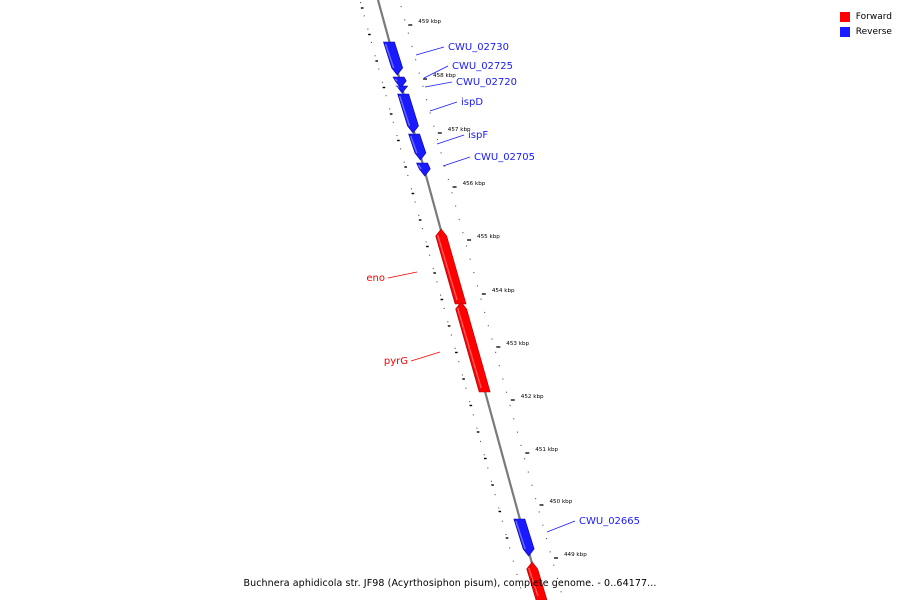 The width and height of the screenshot is (900, 600). Describe the element at coordinates (448, 145) in the screenshot. I see `gene-ispf: ispF` at that location.